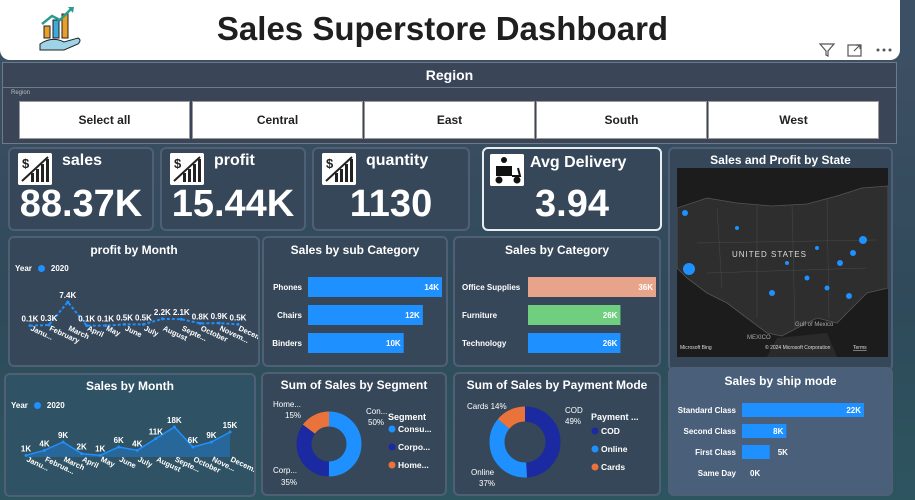 The image size is (915, 500). I want to click on slice-label: Cards 14%, so click(487, 406).